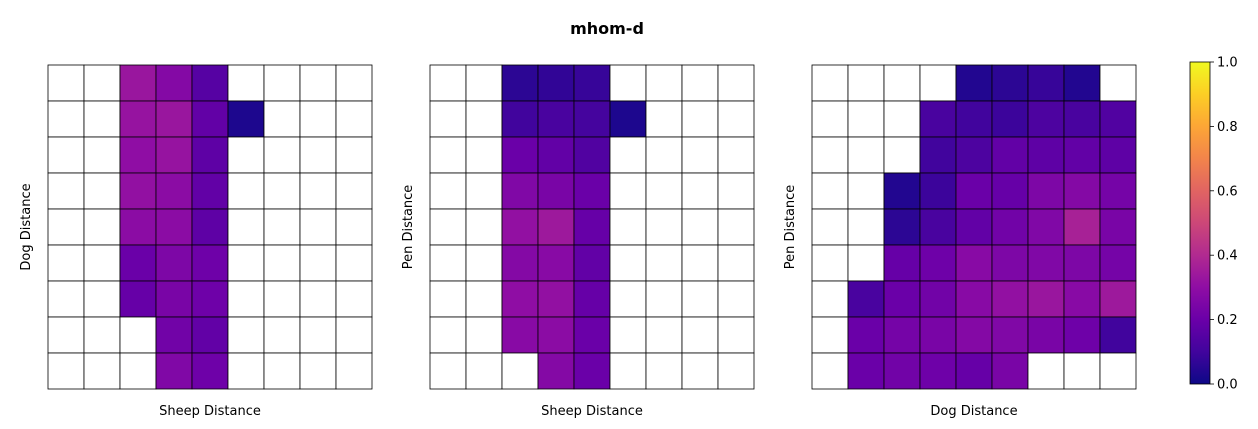 This screenshot has height=429, width=1258. Describe the element at coordinates (1213, 224) in the screenshot. I see `colorbar: 0.0 0.2 0.4 0.6 0.8 1.0` at that location.